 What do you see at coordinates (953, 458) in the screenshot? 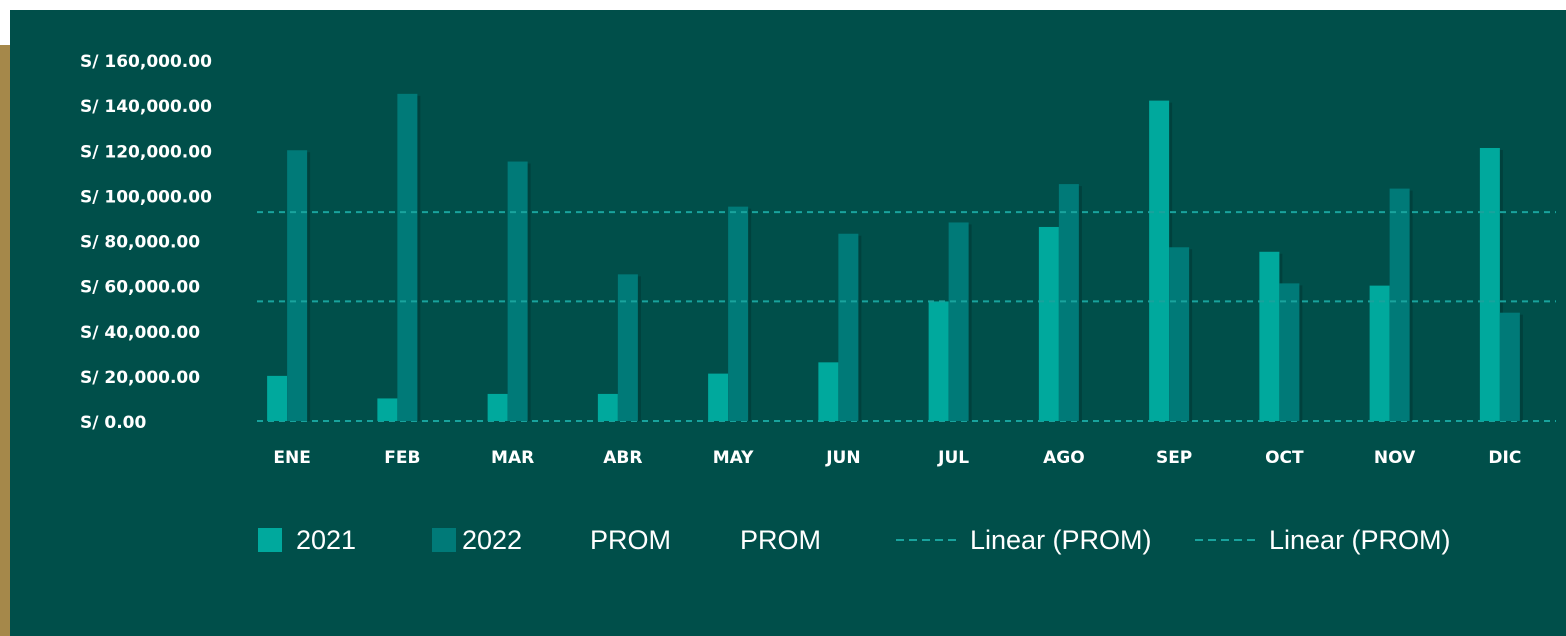
I see `x-tick-label: JUL` at bounding box center [953, 458].